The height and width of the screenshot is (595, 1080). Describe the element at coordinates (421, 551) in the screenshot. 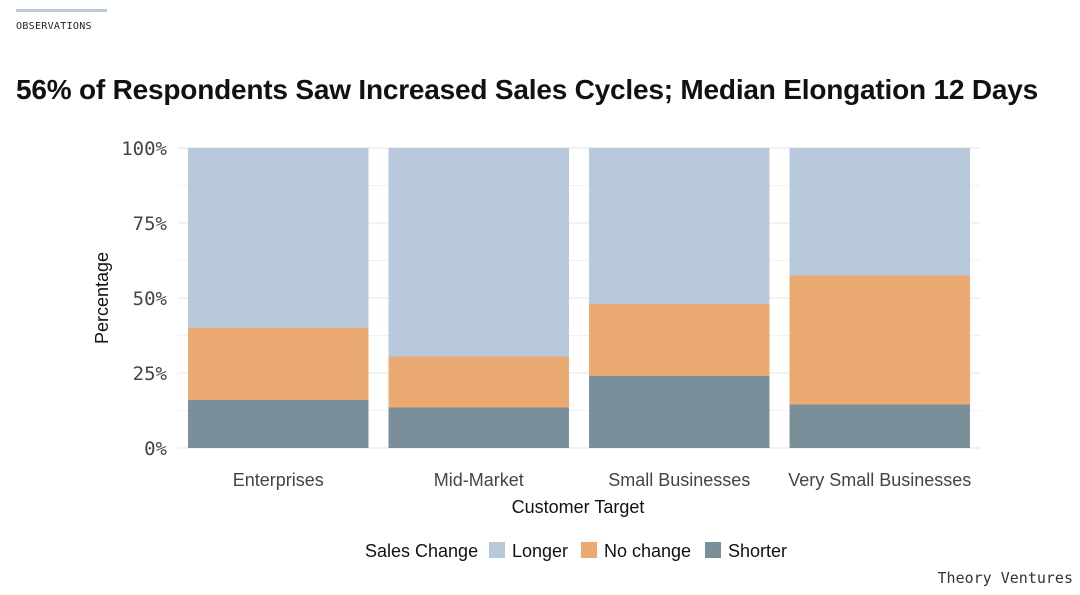

I see `legend-title: Sales Change` at that location.